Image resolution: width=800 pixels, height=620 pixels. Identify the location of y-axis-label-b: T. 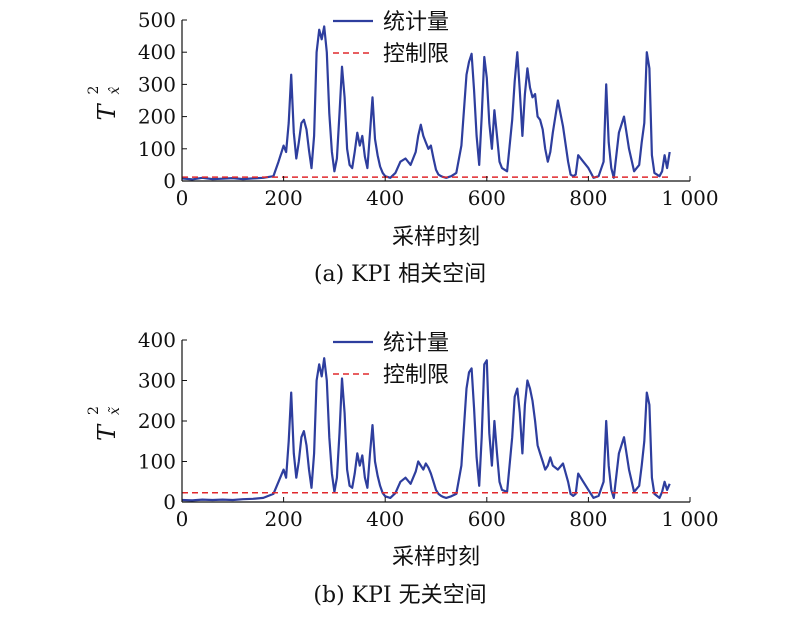
(107, 432).